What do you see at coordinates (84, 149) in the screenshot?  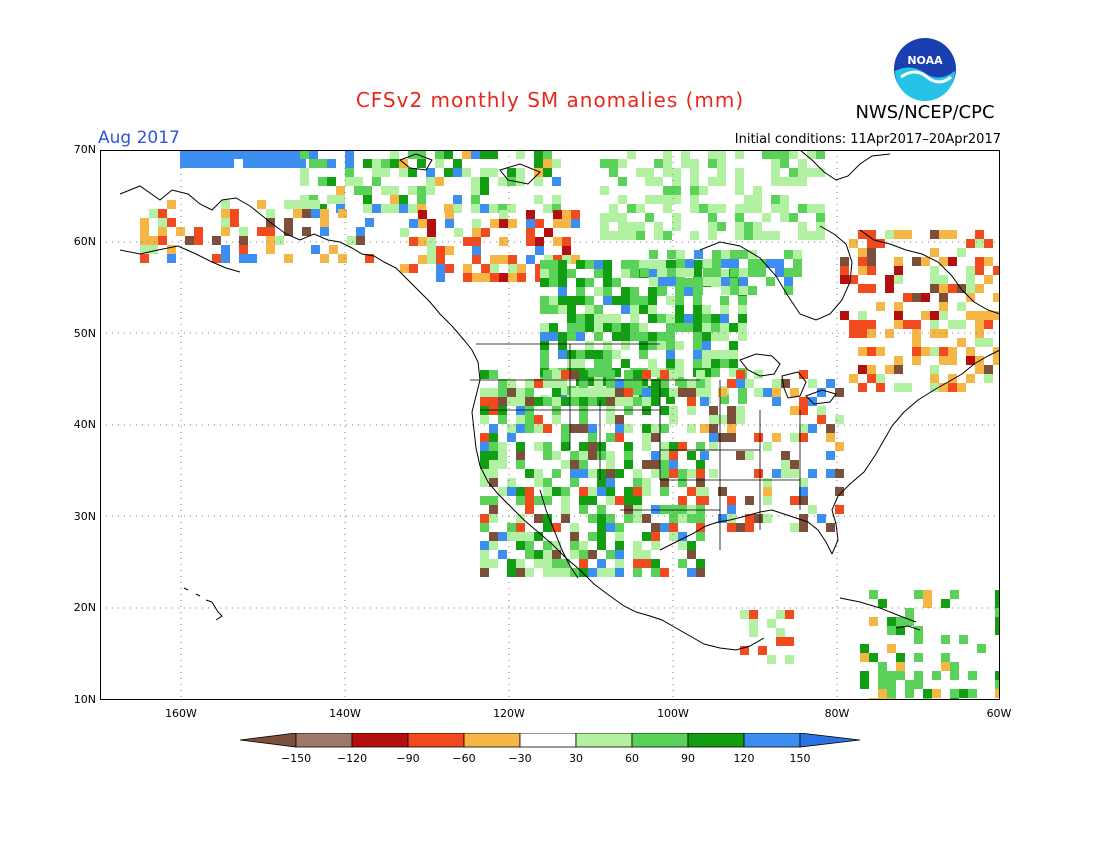 I see `lat-label-70n: 70N` at bounding box center [84, 149].